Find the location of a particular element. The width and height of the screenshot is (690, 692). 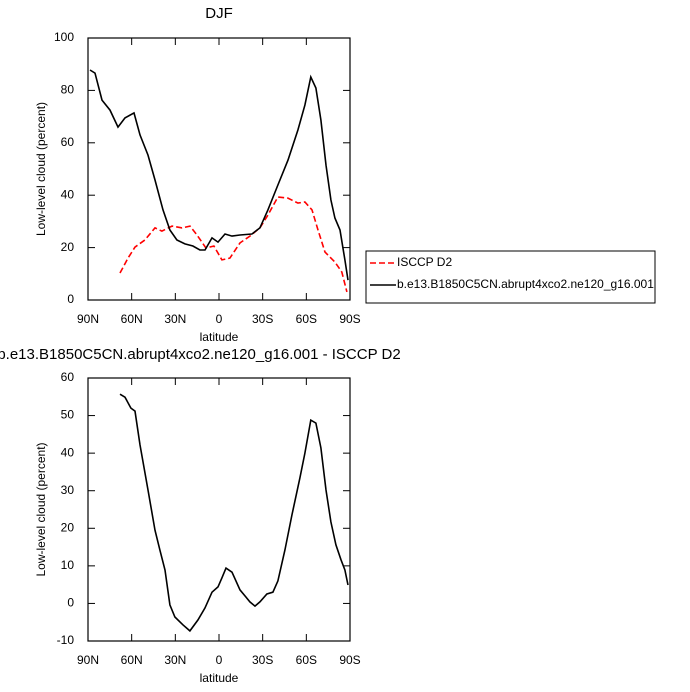

legend-box is located at coordinates (510, 277).